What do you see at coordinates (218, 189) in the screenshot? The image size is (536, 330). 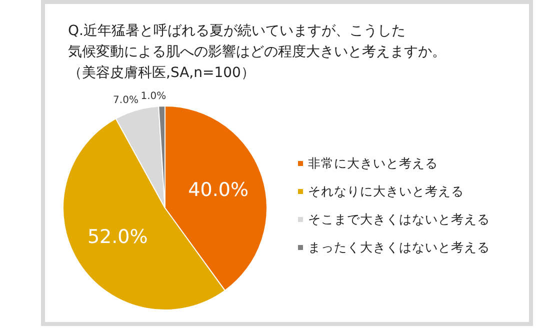 I see `data-label: 40.0%` at bounding box center [218, 189].